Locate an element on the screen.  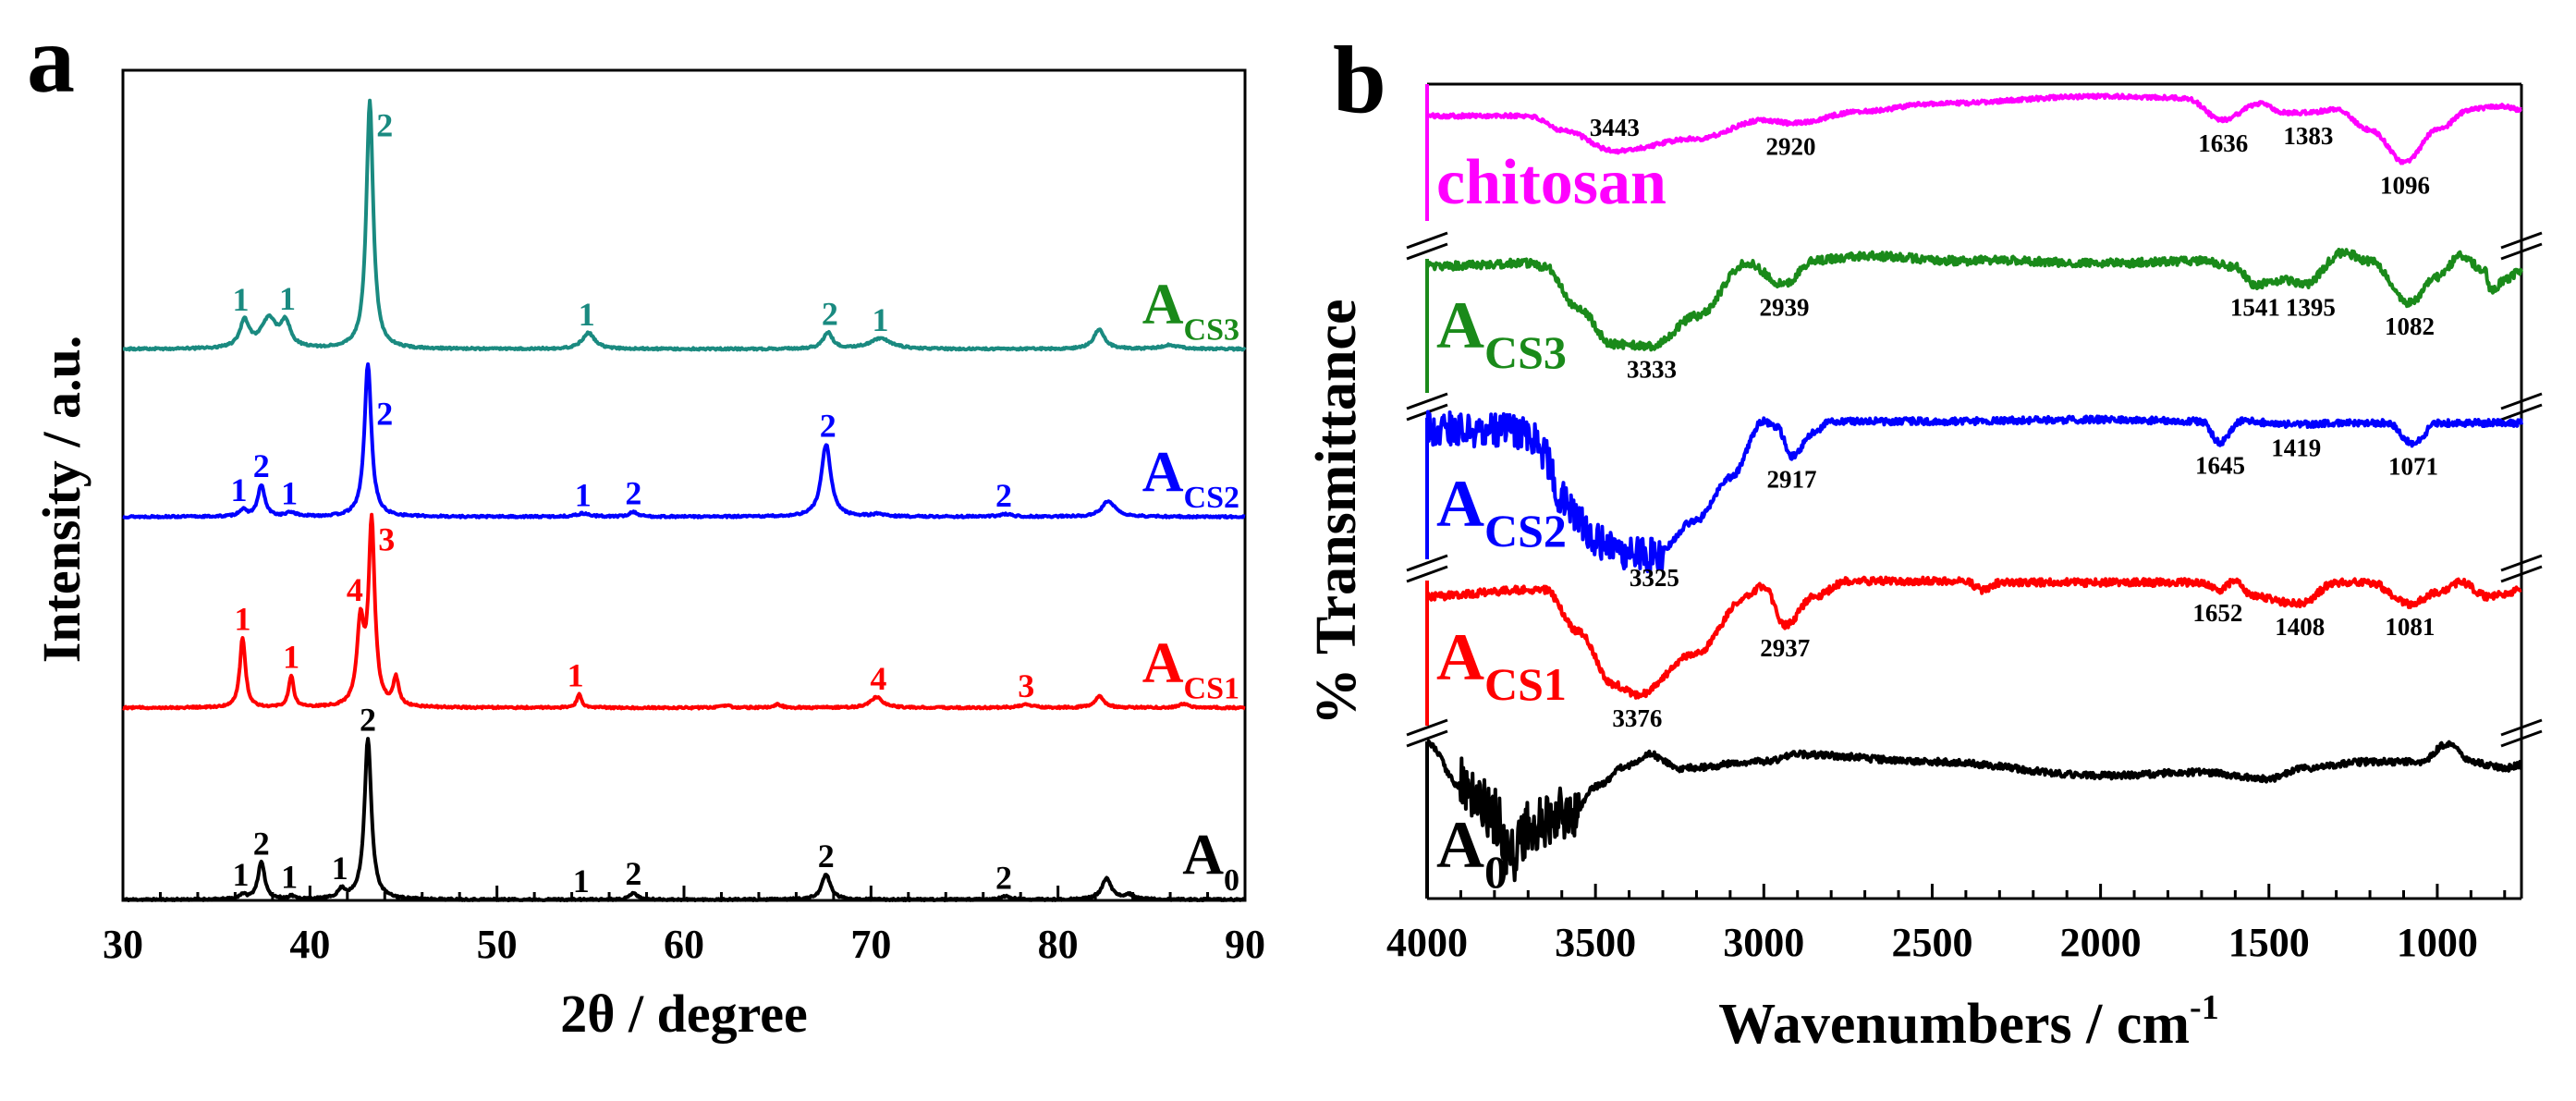
x-tick-label: 90 is located at coordinates (1245, 944).